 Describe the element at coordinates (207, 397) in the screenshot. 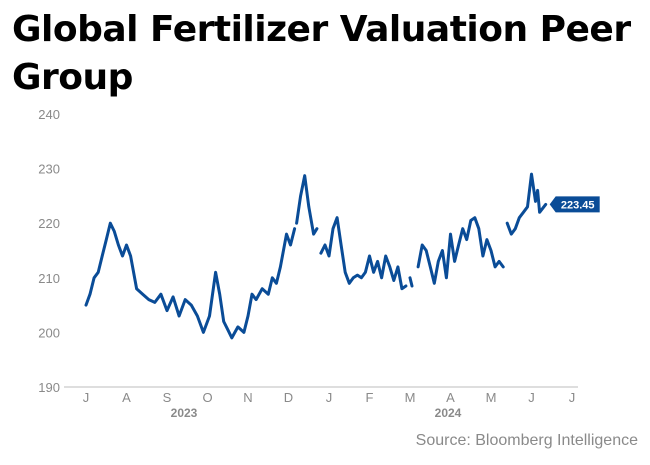

I see `x-tick-label: O` at that location.